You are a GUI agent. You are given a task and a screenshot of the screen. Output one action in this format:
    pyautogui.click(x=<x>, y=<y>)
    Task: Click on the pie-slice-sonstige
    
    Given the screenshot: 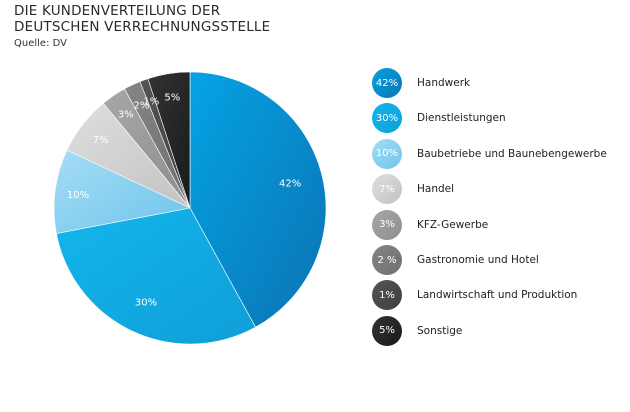 What is the action you would take?
    pyautogui.click(x=169, y=140)
    